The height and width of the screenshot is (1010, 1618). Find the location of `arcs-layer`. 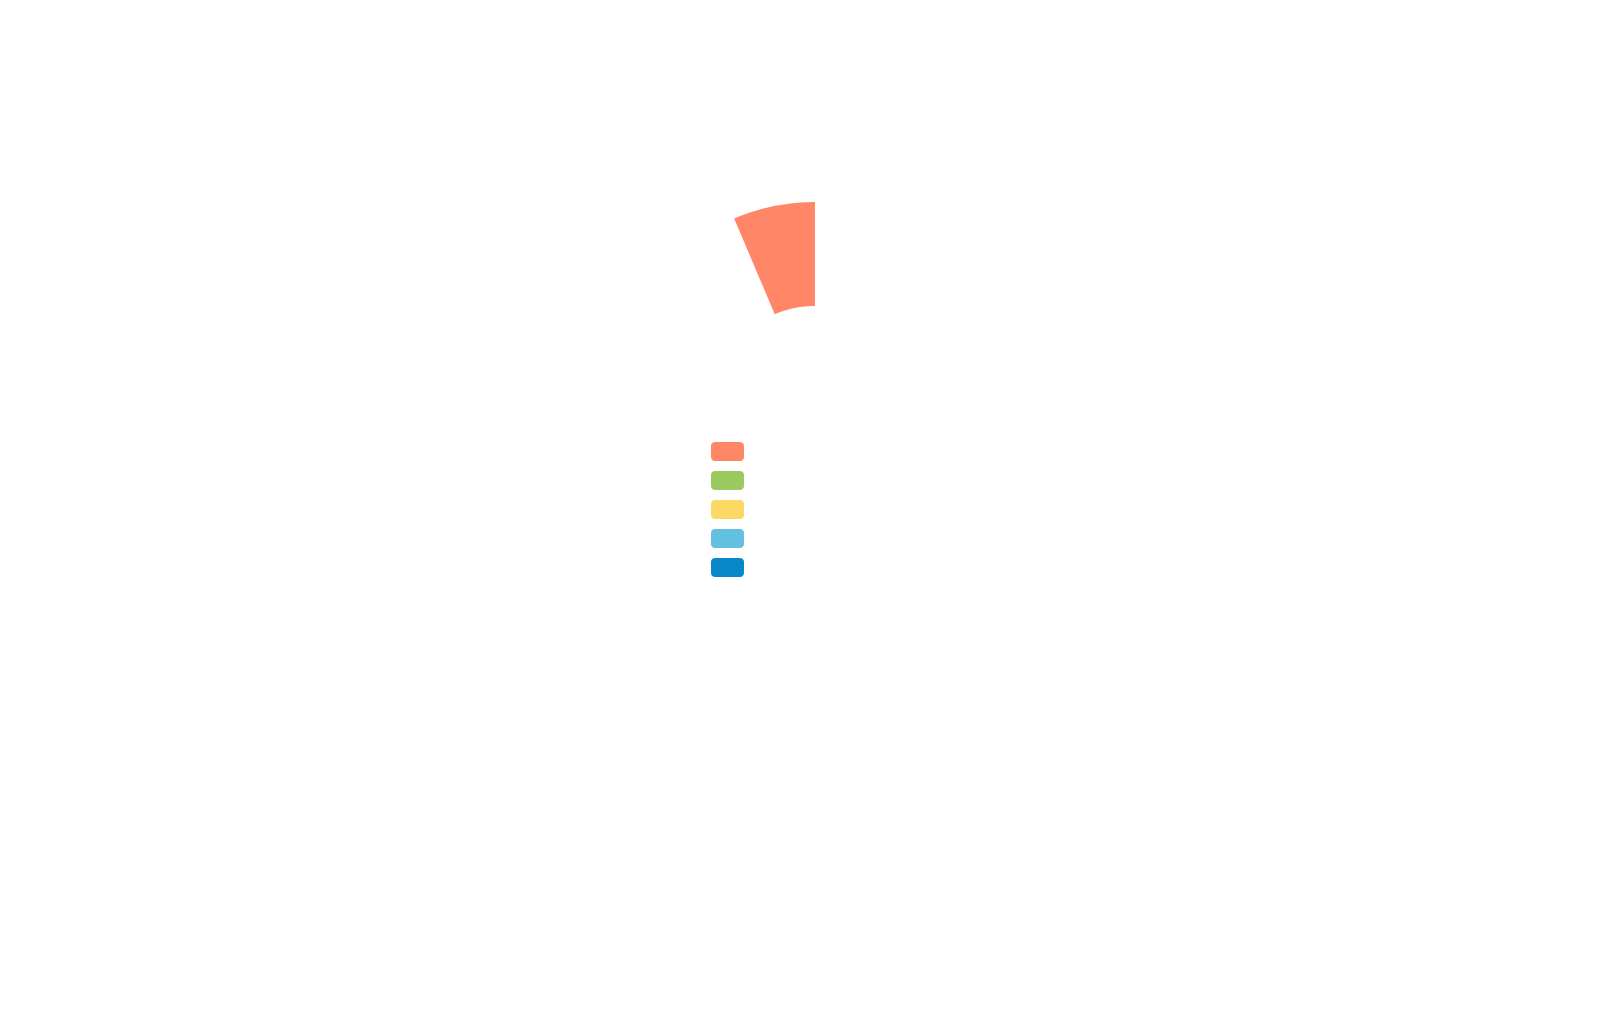

arcs-layer is located at coordinates (774, 258).